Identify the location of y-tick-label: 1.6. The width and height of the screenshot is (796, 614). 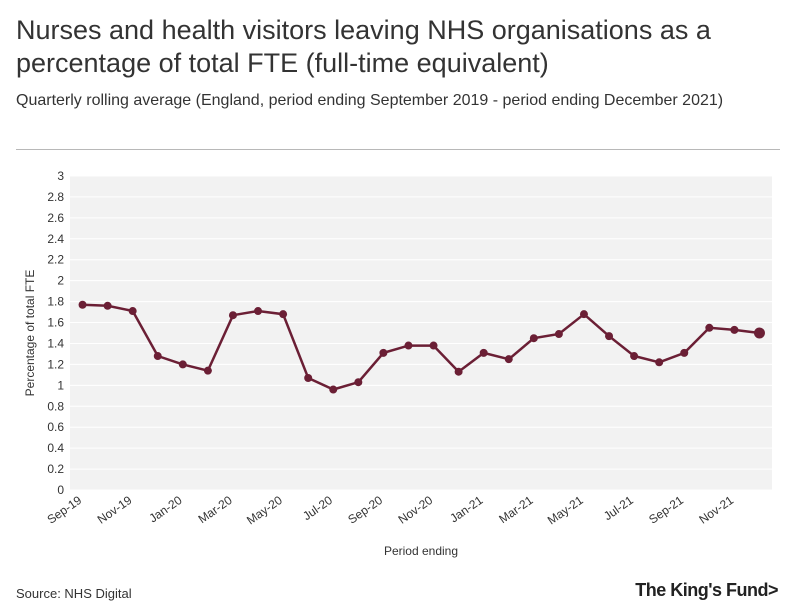
(55, 323).